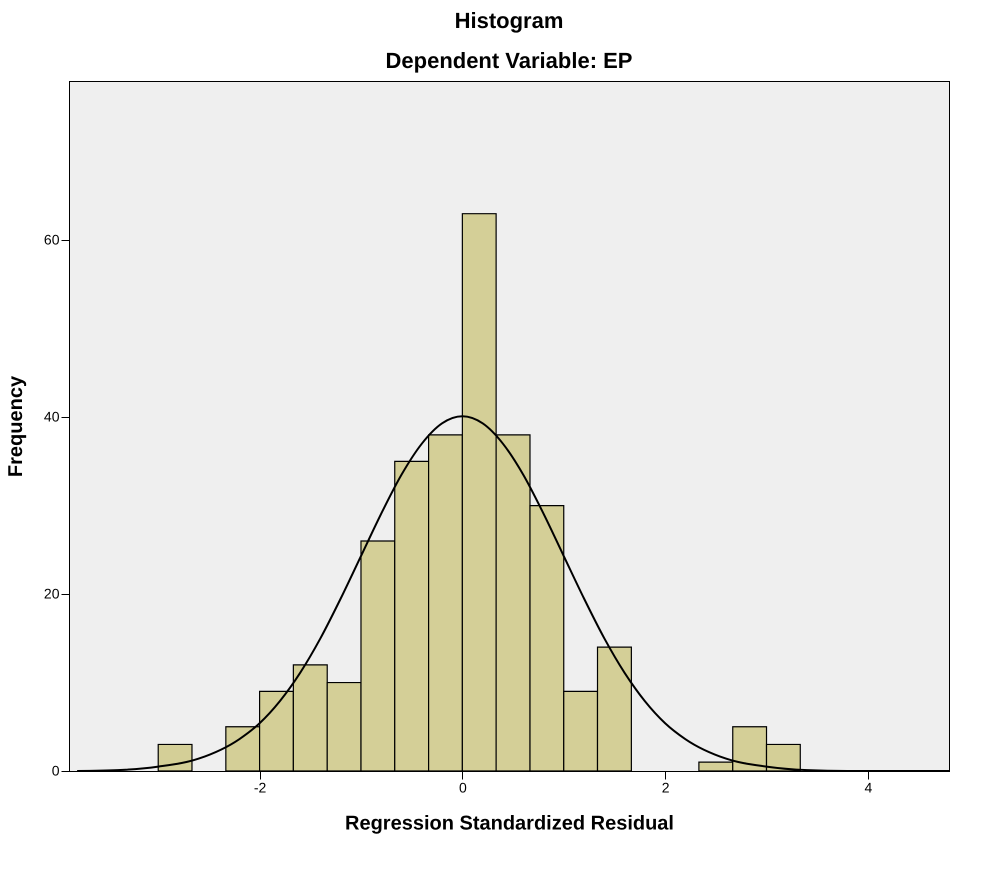  Describe the element at coordinates (52, 594) in the screenshot. I see `y-tick-label: 20` at that location.